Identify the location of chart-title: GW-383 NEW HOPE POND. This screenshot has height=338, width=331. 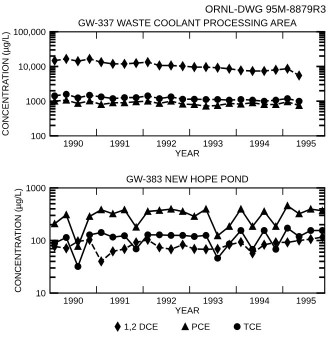
(187, 179).